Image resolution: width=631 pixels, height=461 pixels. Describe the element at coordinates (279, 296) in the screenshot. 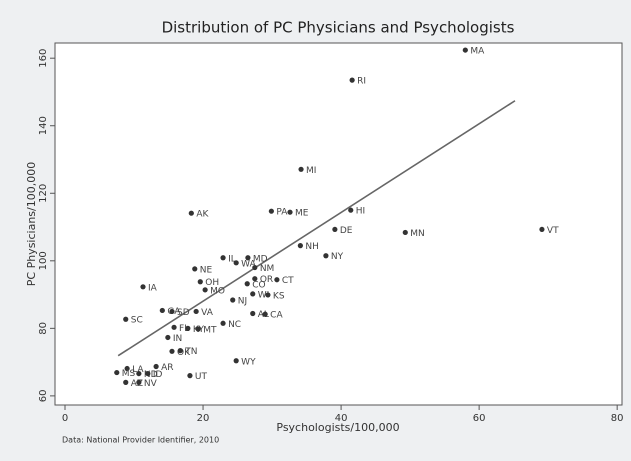

I see `point-label: KS` at that location.